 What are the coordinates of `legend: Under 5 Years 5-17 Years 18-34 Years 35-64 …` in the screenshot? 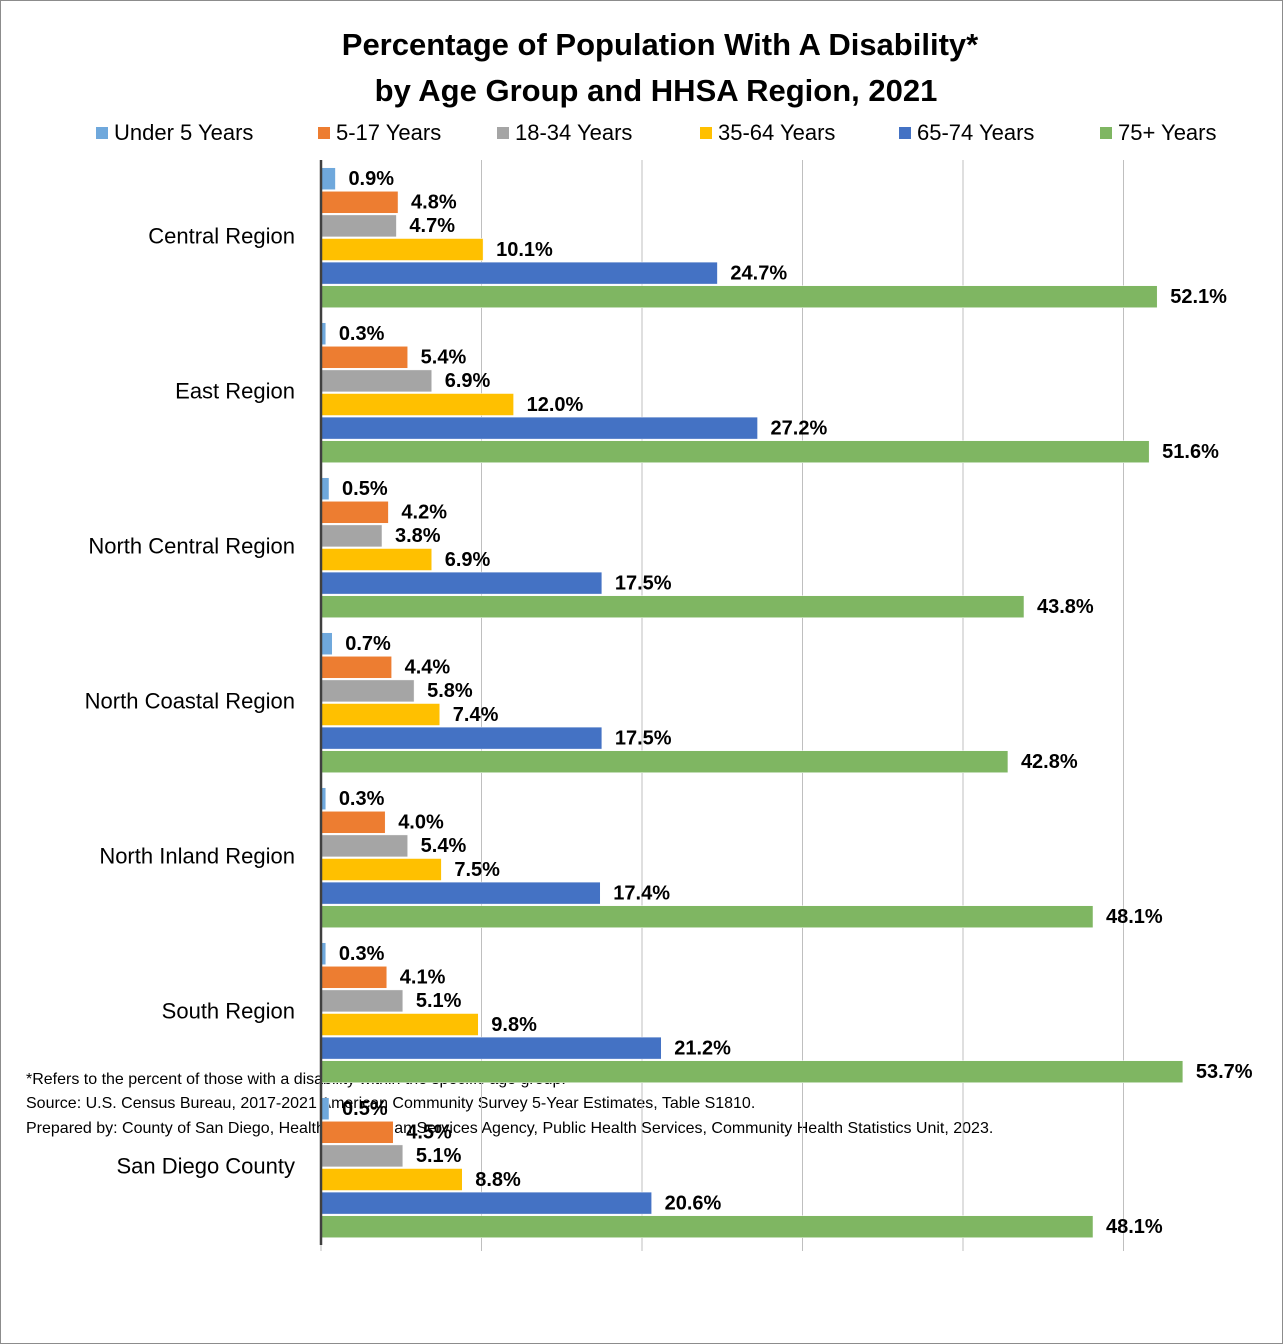 It's located at (656, 132).